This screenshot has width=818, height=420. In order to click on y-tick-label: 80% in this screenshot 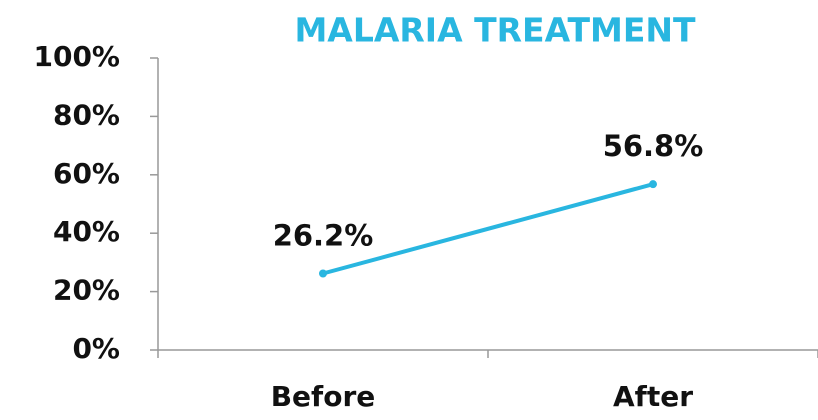, I will do `click(86, 114)`.